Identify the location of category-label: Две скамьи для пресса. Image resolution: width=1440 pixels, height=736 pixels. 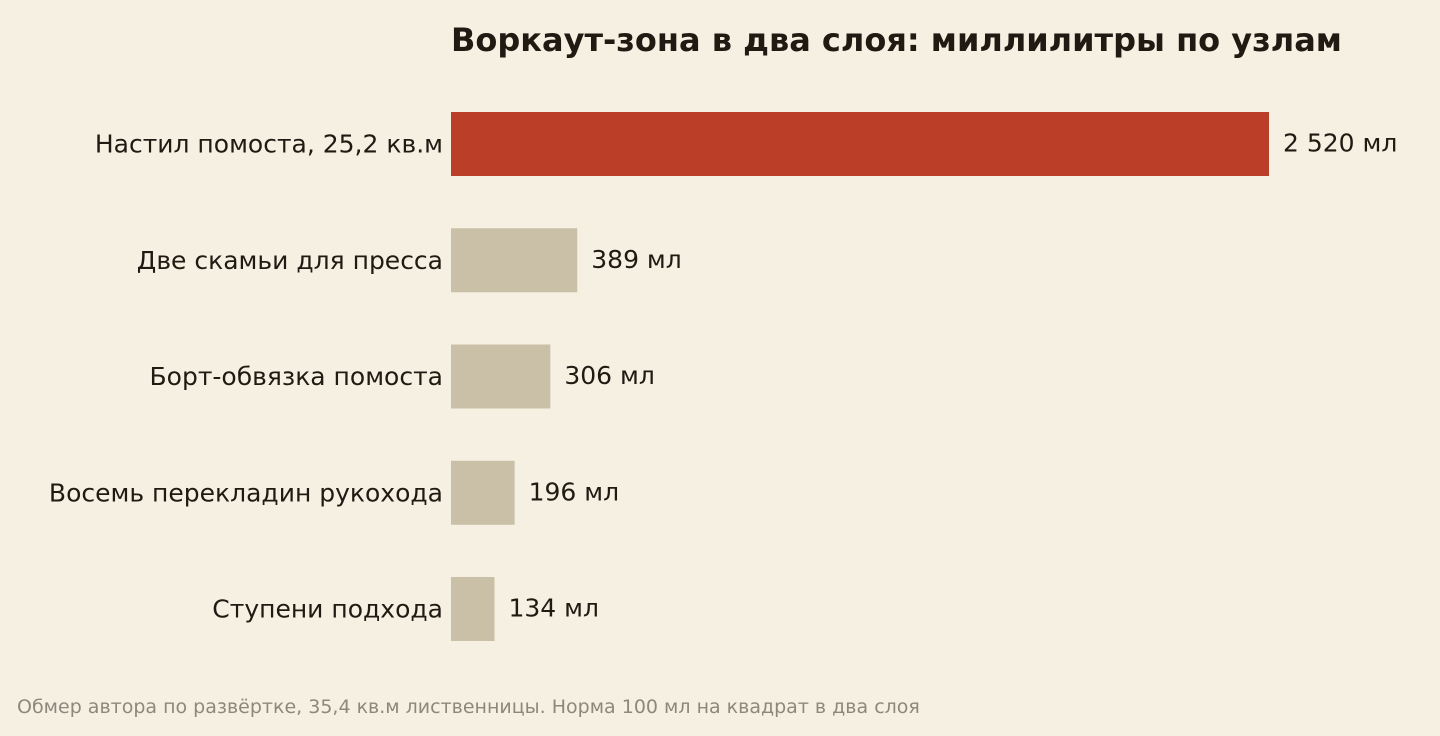
(290, 260).